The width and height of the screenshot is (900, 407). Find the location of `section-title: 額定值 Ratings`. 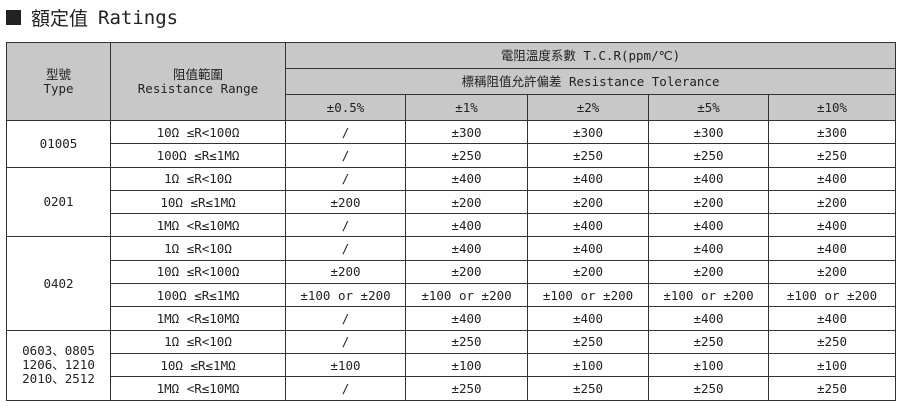

section-title: 額定值 Ratings is located at coordinates (92, 17).